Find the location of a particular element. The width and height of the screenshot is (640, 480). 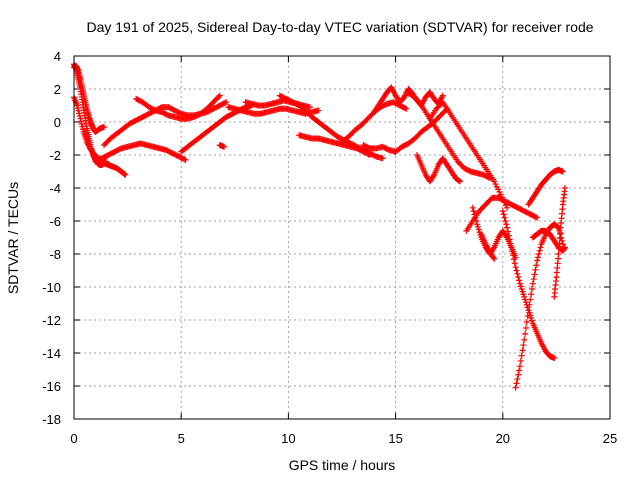

y-tick-label: 2 is located at coordinates (57, 89).